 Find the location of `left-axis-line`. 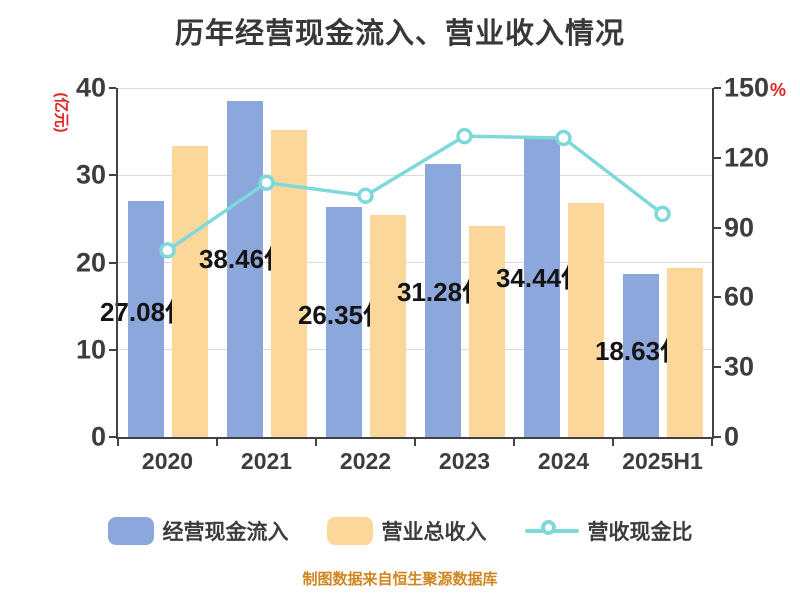

left-axis-line is located at coordinates (117, 262).